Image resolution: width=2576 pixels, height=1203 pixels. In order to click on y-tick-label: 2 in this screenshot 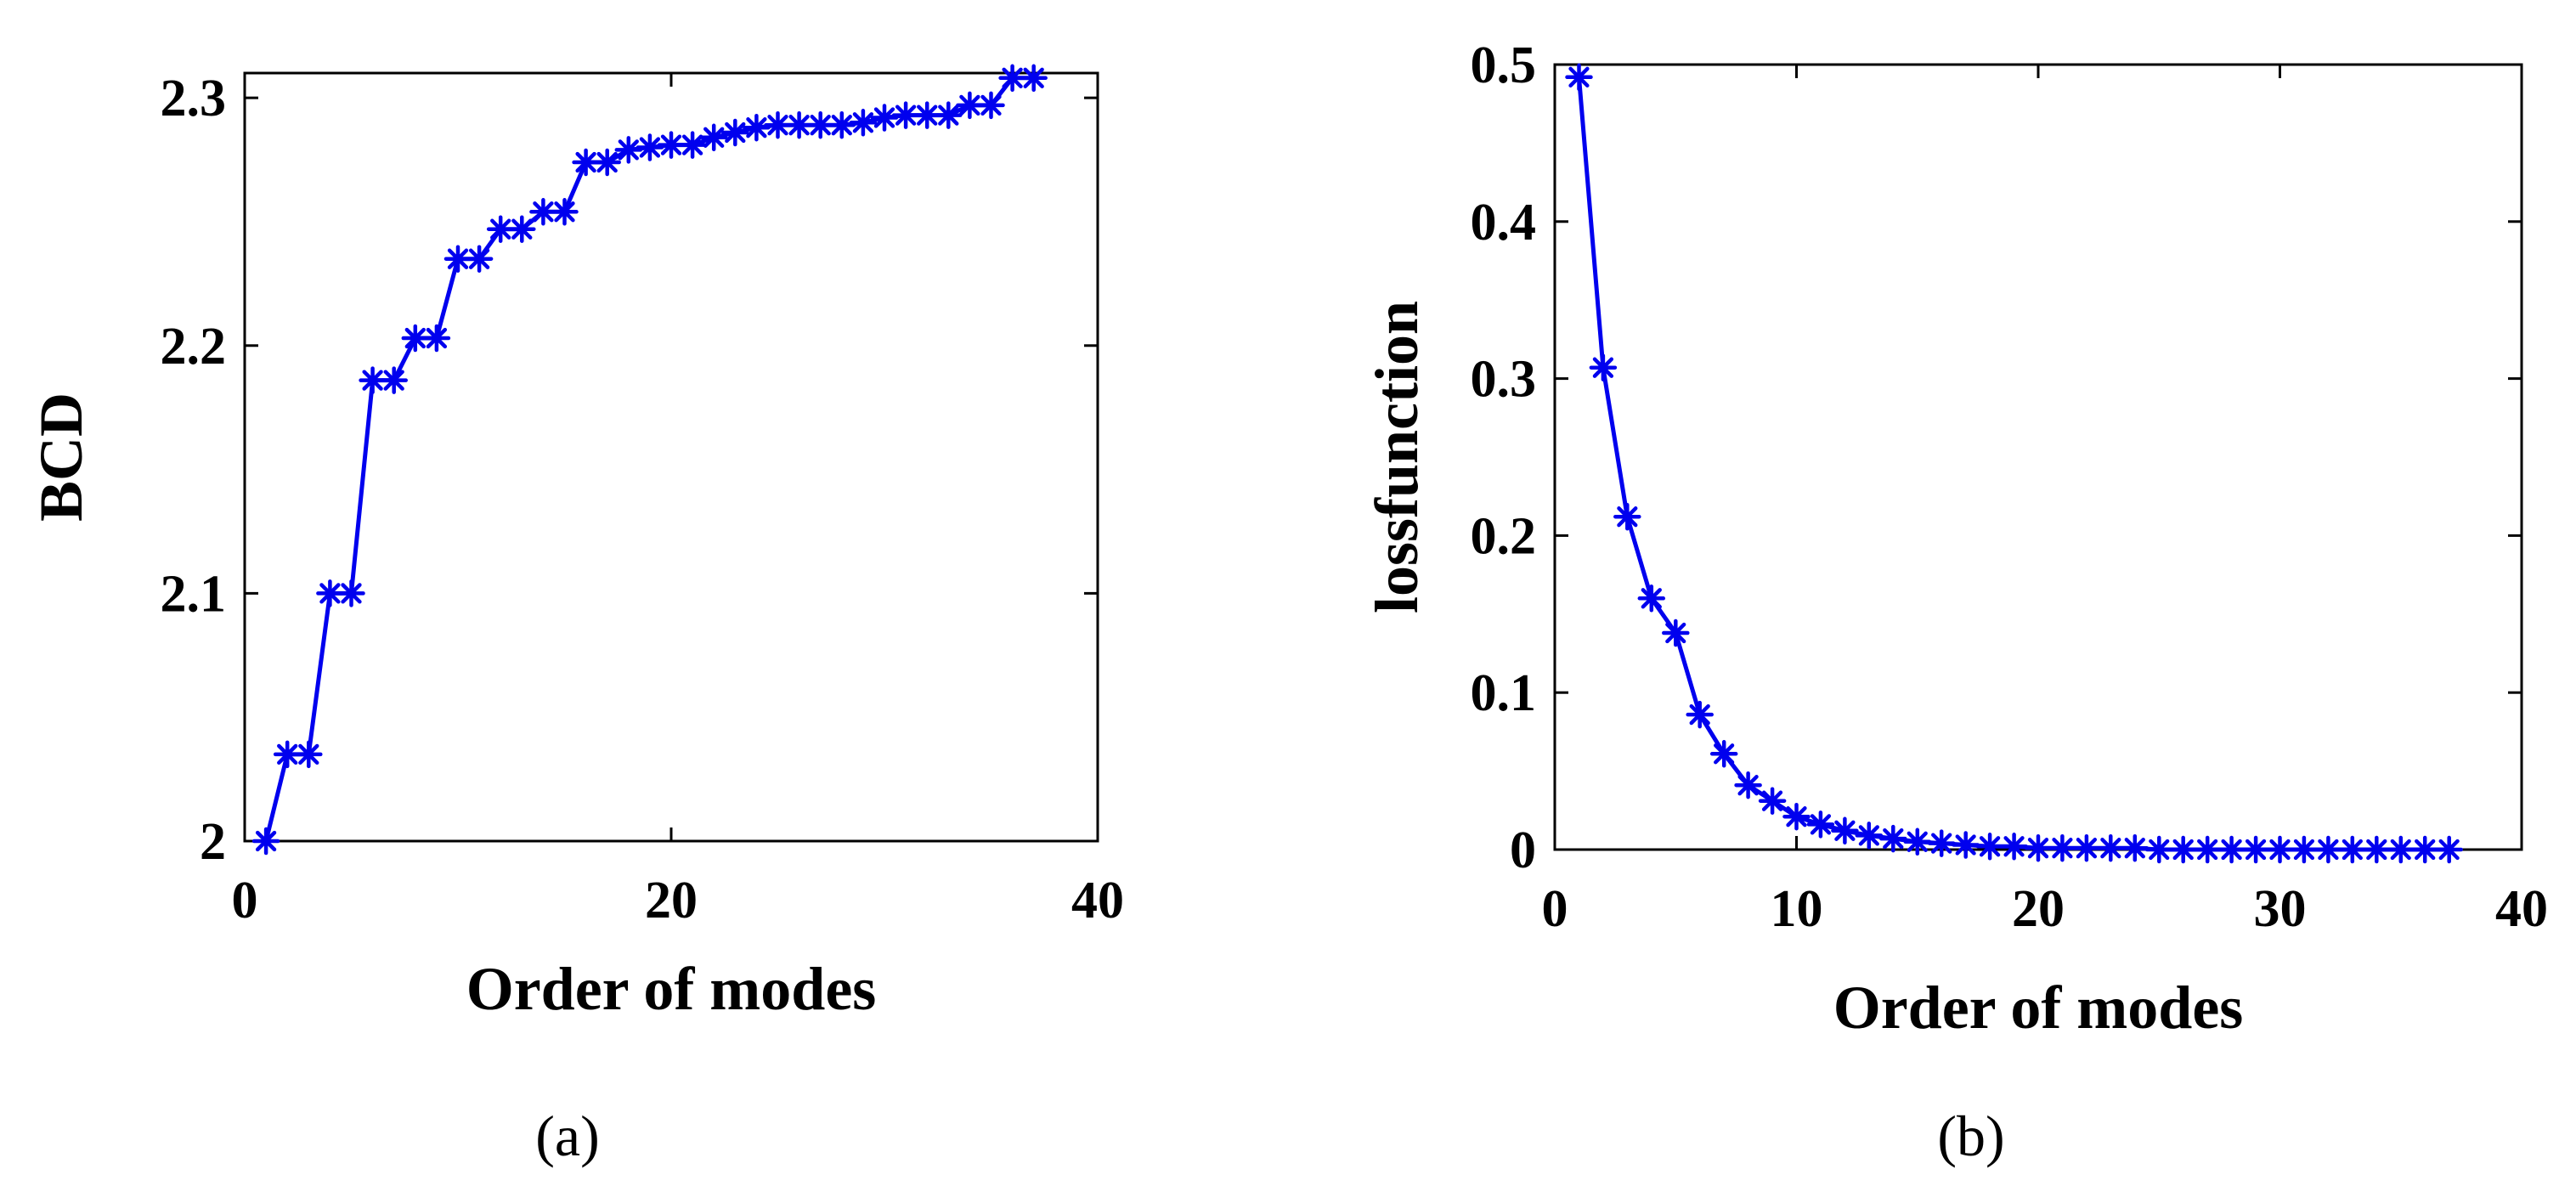, I will do `click(213, 842)`.